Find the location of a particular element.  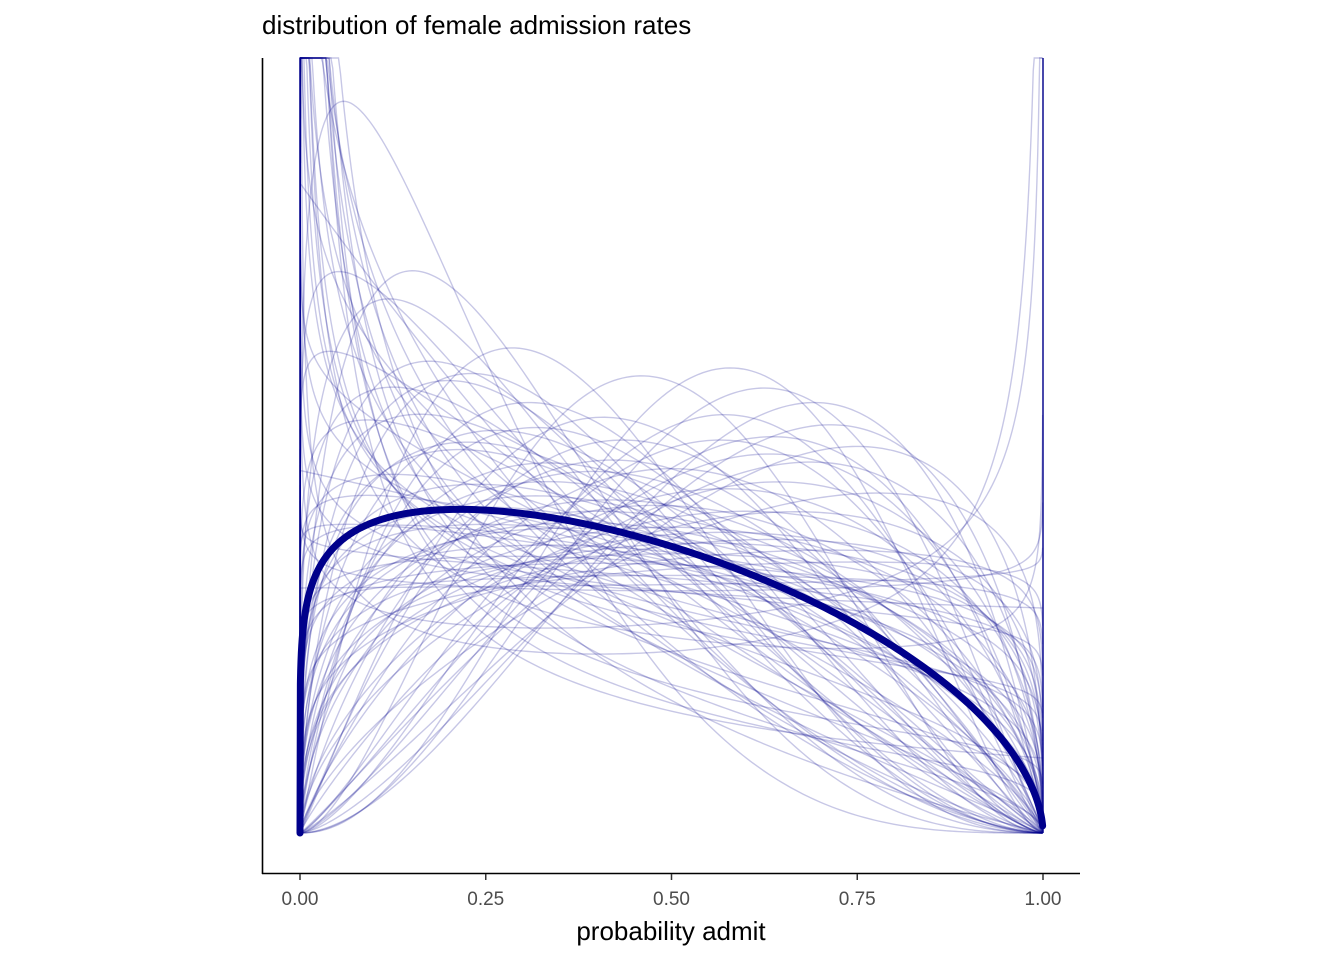

x-axis-title: probability admit is located at coordinates (671, 931).